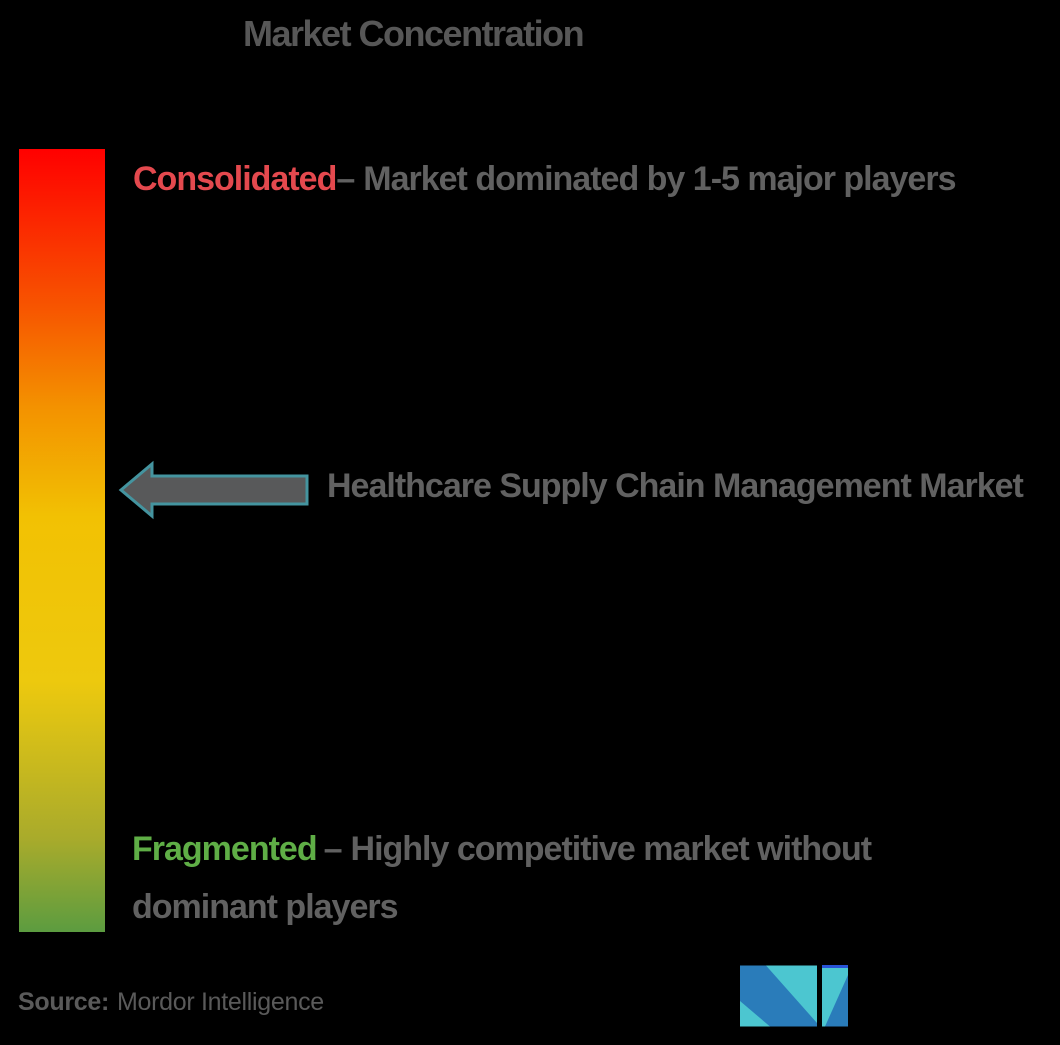 The width and height of the screenshot is (1060, 1045). What do you see at coordinates (220, 1002) in the screenshot?
I see `source-name: Mordor Intelligence` at bounding box center [220, 1002].